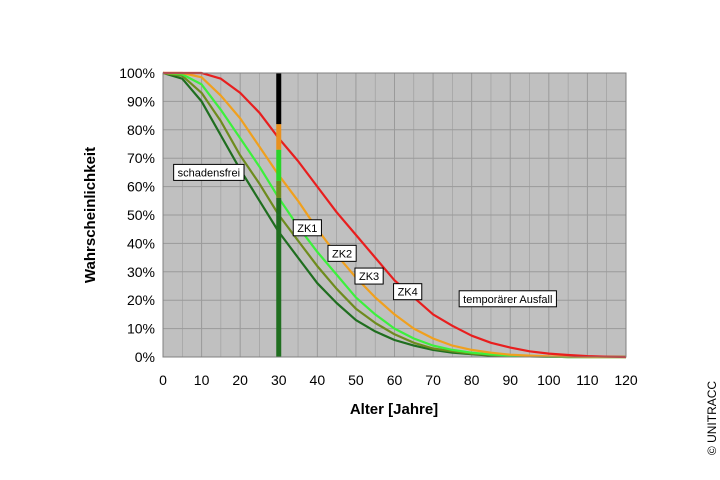 This screenshot has width=720, height=480. Describe the element at coordinates (90, 215) in the screenshot. I see `y-axis-title: Wahrscheinlichkeit` at that location.